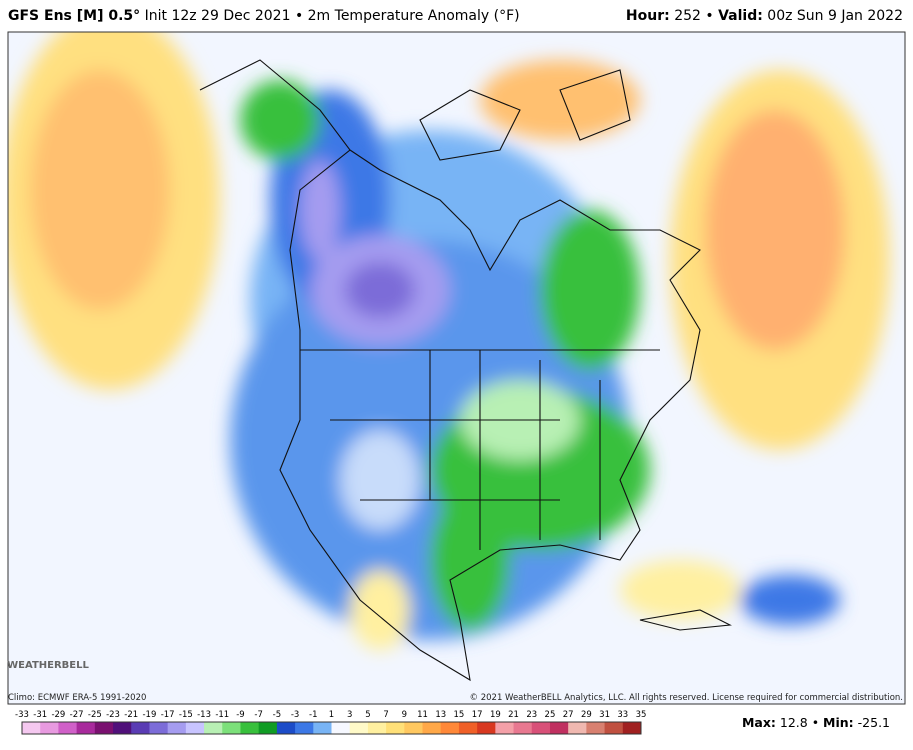 Image resolution: width=913 pixels, height=750 pixels. What do you see at coordinates (764, 16) in the screenshot?
I see `header-right: Hour: 252 • Valid: 00z Sun 9 Jan 2022` at bounding box center [764, 16].